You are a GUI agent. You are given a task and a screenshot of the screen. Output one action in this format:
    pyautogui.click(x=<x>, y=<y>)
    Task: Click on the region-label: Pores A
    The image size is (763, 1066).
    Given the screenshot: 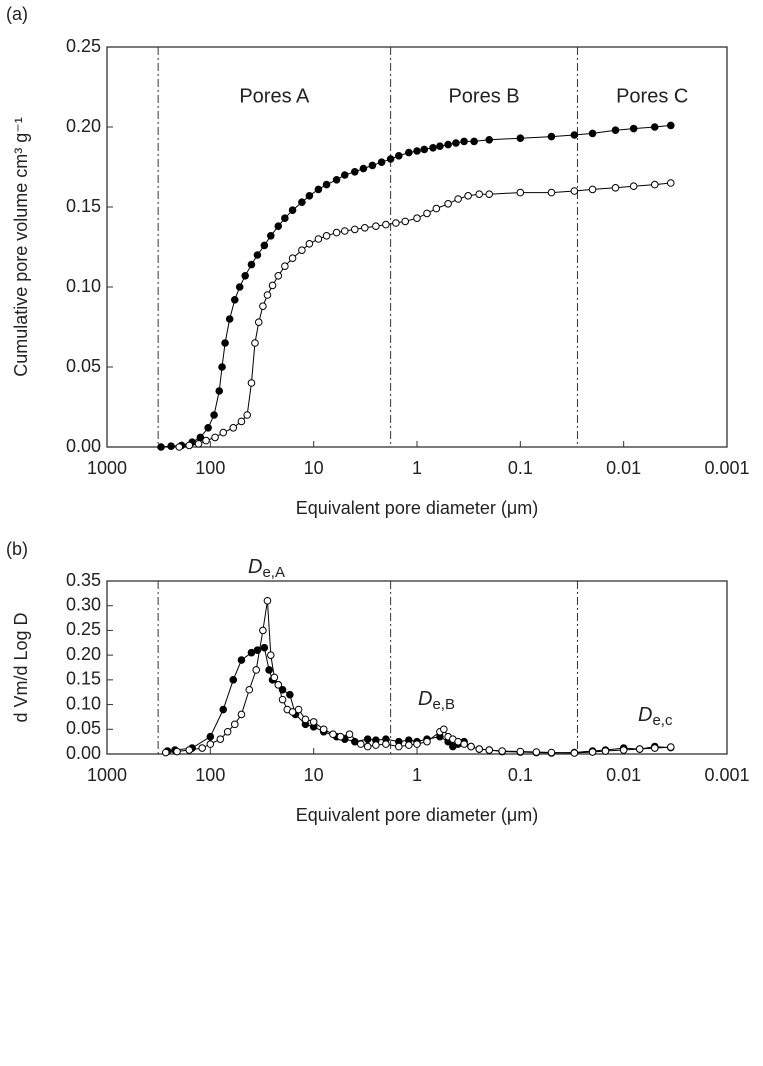 What is the action you would take?
    pyautogui.click(x=274, y=96)
    